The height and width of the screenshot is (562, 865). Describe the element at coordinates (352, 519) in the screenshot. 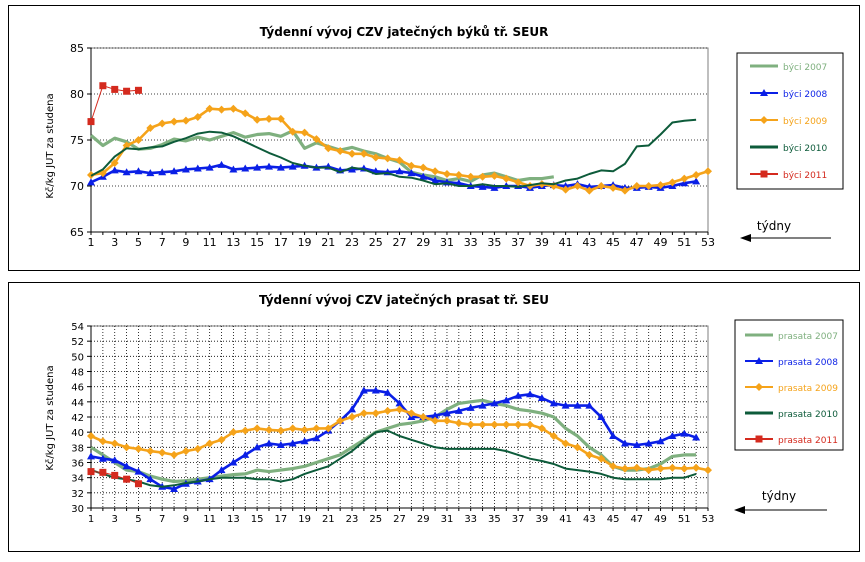

I see `x-tick-label: 23` at that location.